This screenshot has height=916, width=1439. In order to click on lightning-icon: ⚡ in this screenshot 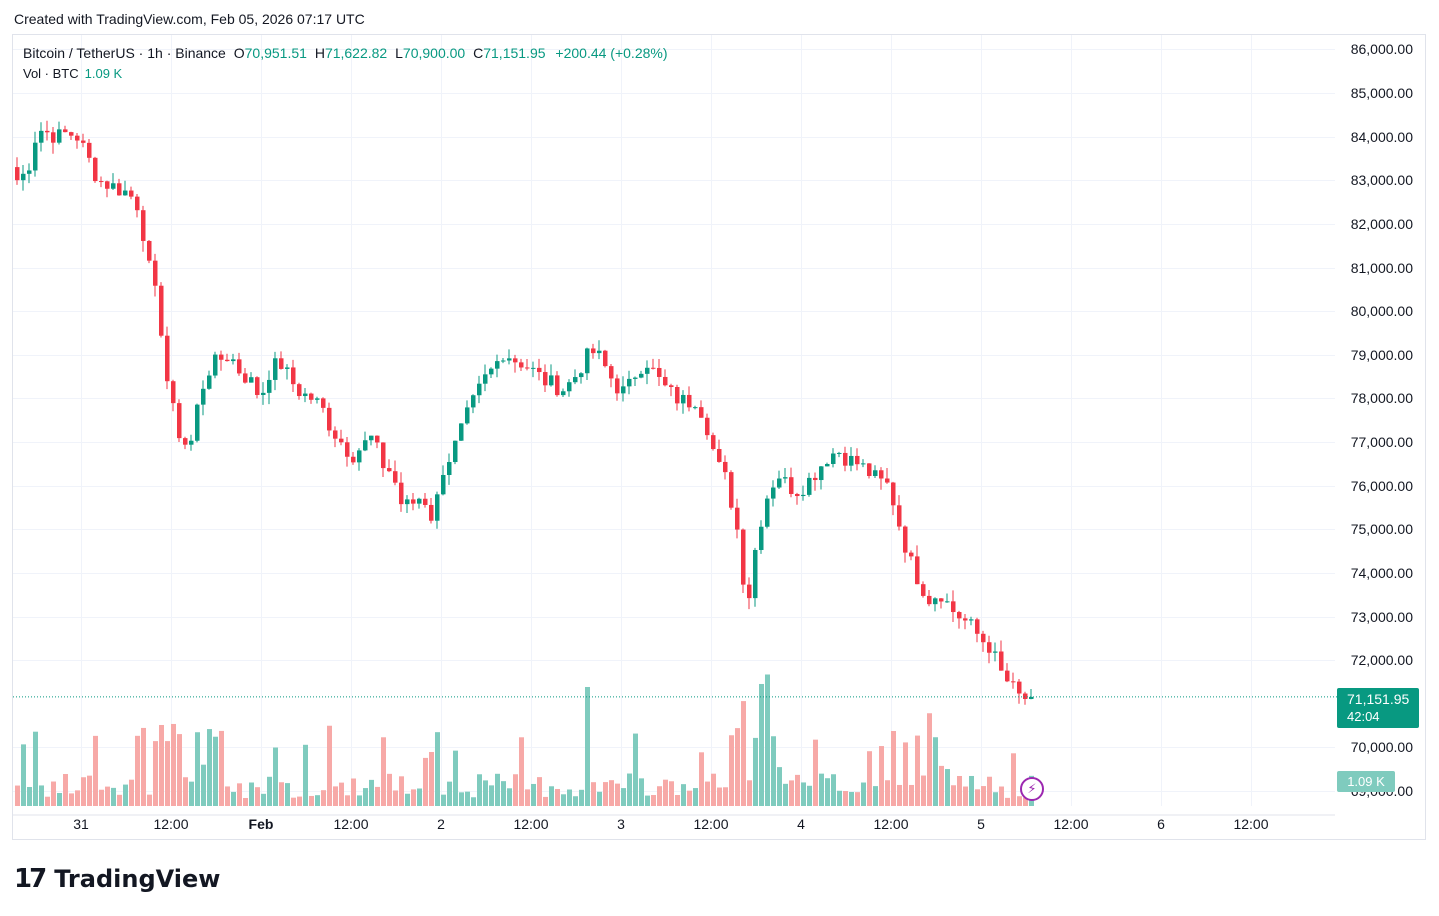, I will do `click(1032, 789)`.